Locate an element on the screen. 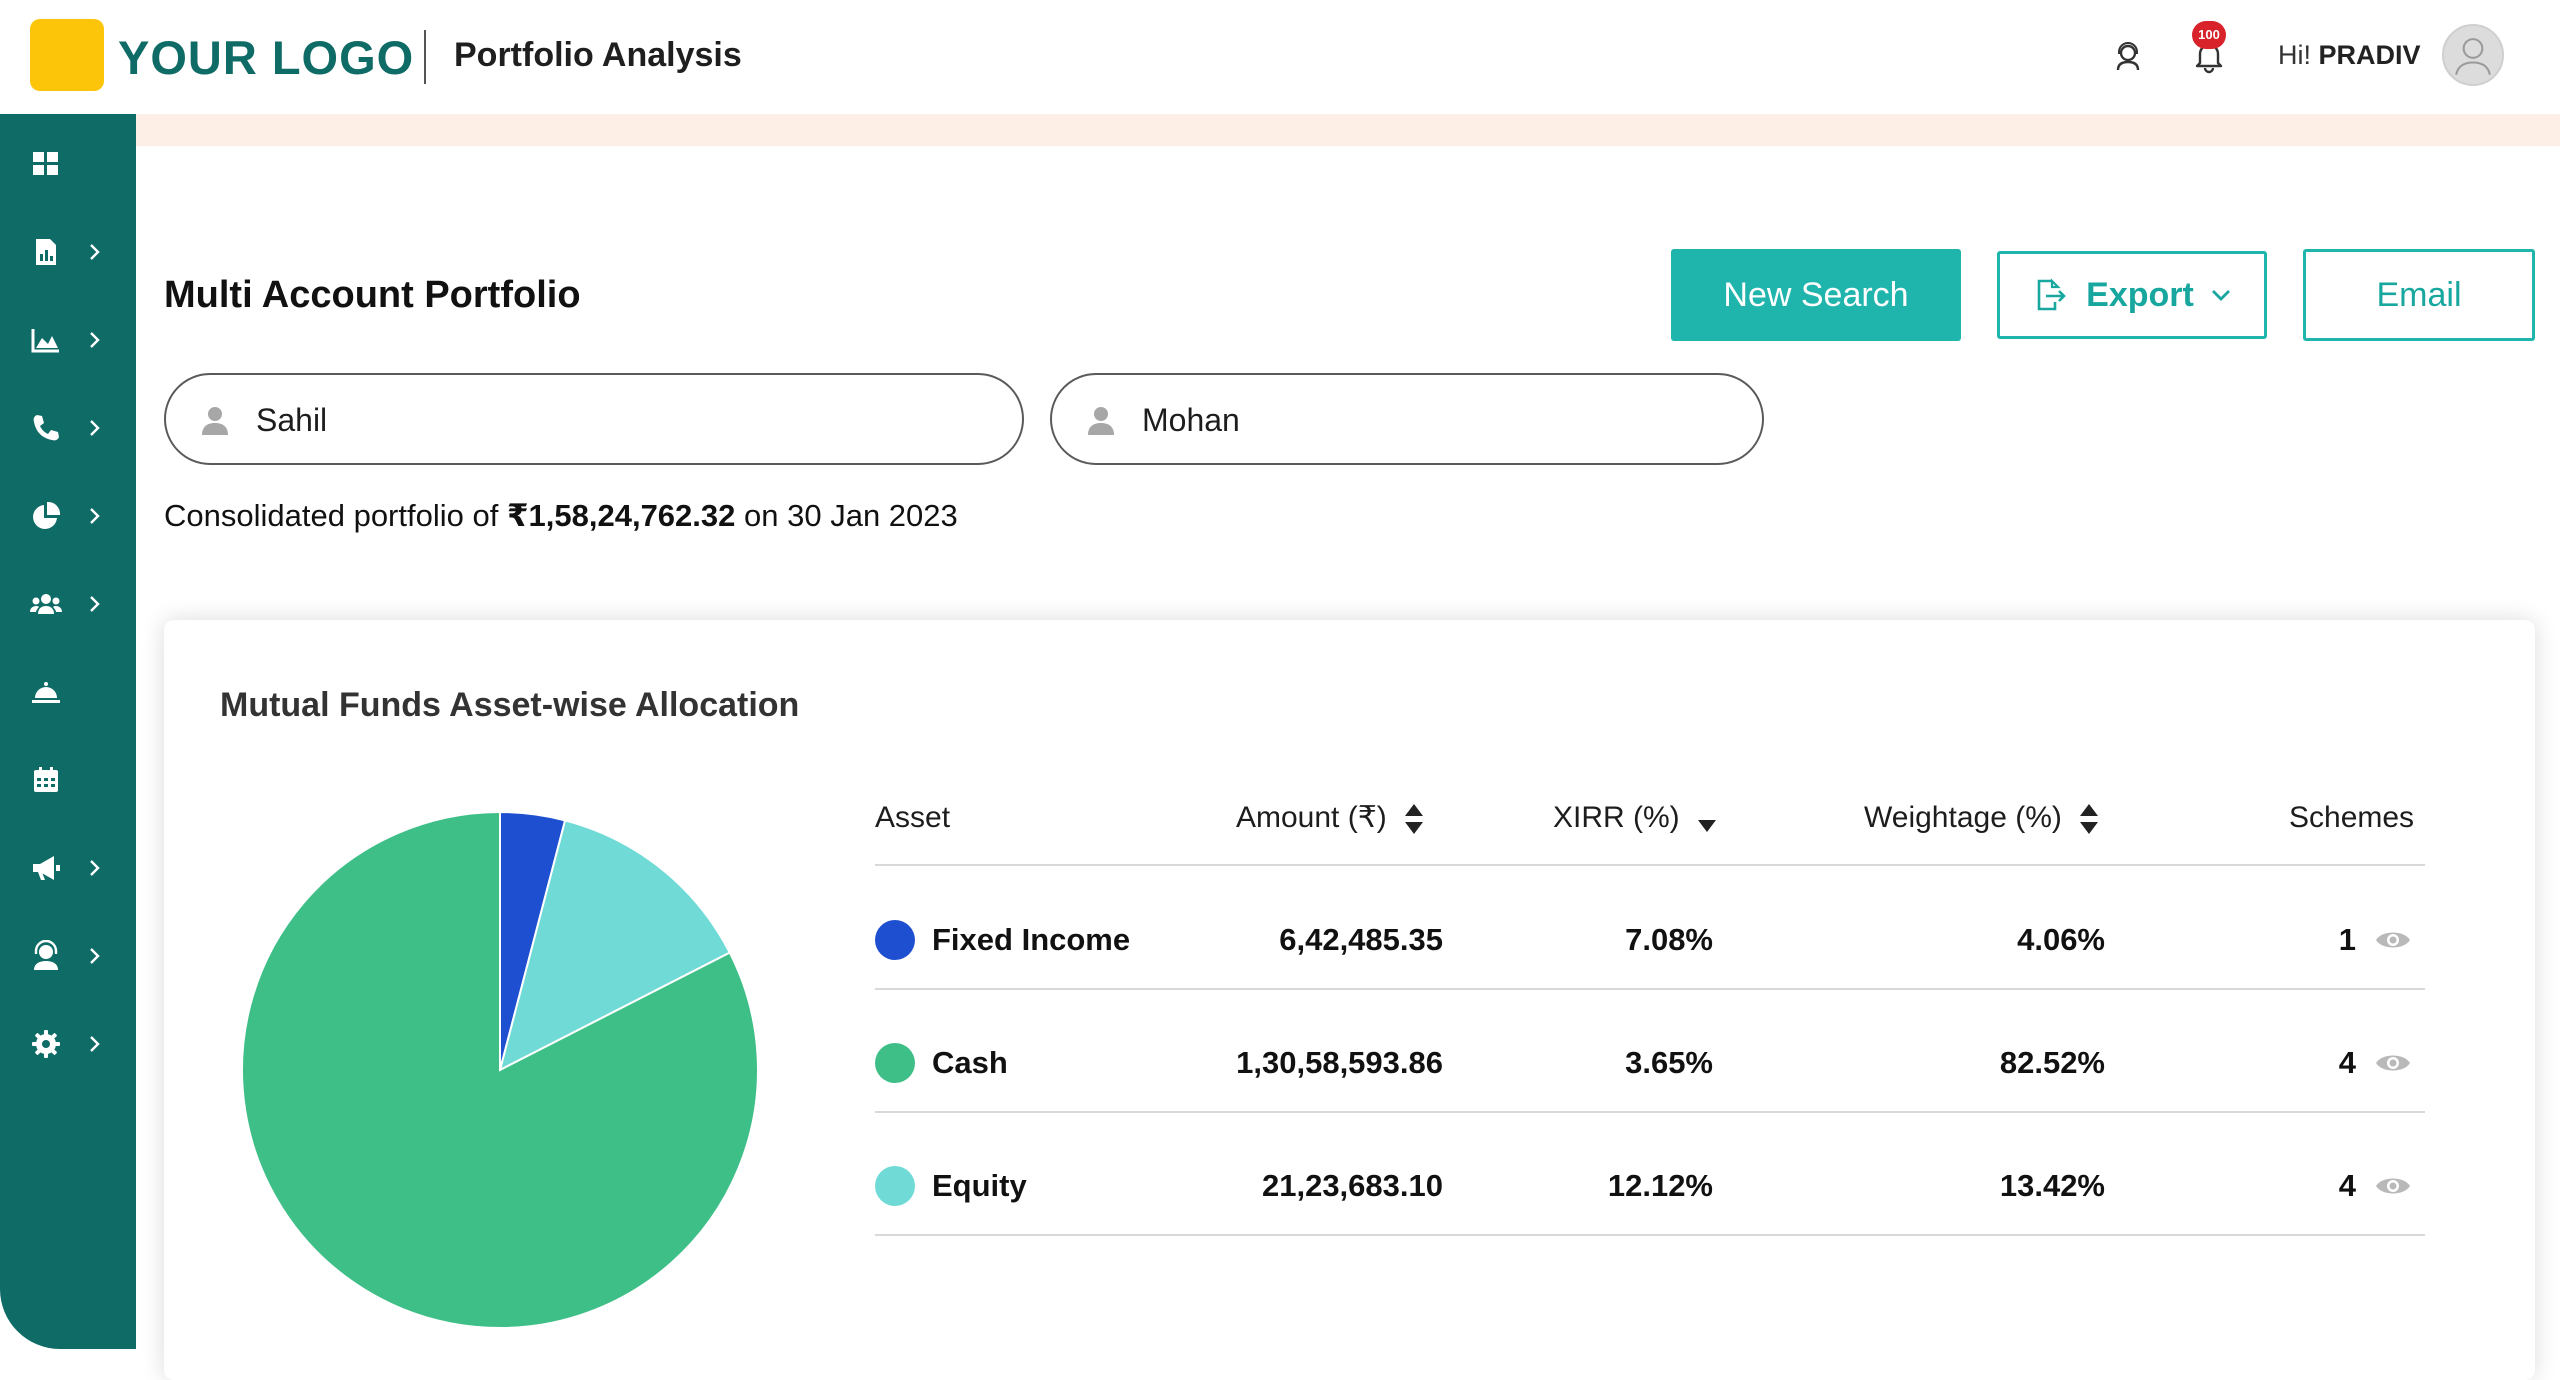 The width and height of the screenshot is (2560, 1380). bell-desk-icon is located at coordinates (46, 692).